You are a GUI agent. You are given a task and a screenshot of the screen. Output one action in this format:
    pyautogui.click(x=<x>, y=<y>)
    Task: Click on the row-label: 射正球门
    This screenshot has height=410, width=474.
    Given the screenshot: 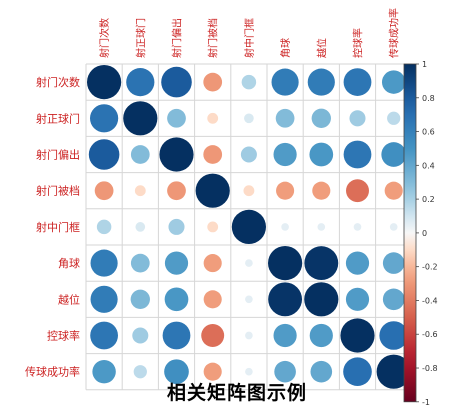 What is the action you would take?
    pyautogui.click(x=58, y=118)
    